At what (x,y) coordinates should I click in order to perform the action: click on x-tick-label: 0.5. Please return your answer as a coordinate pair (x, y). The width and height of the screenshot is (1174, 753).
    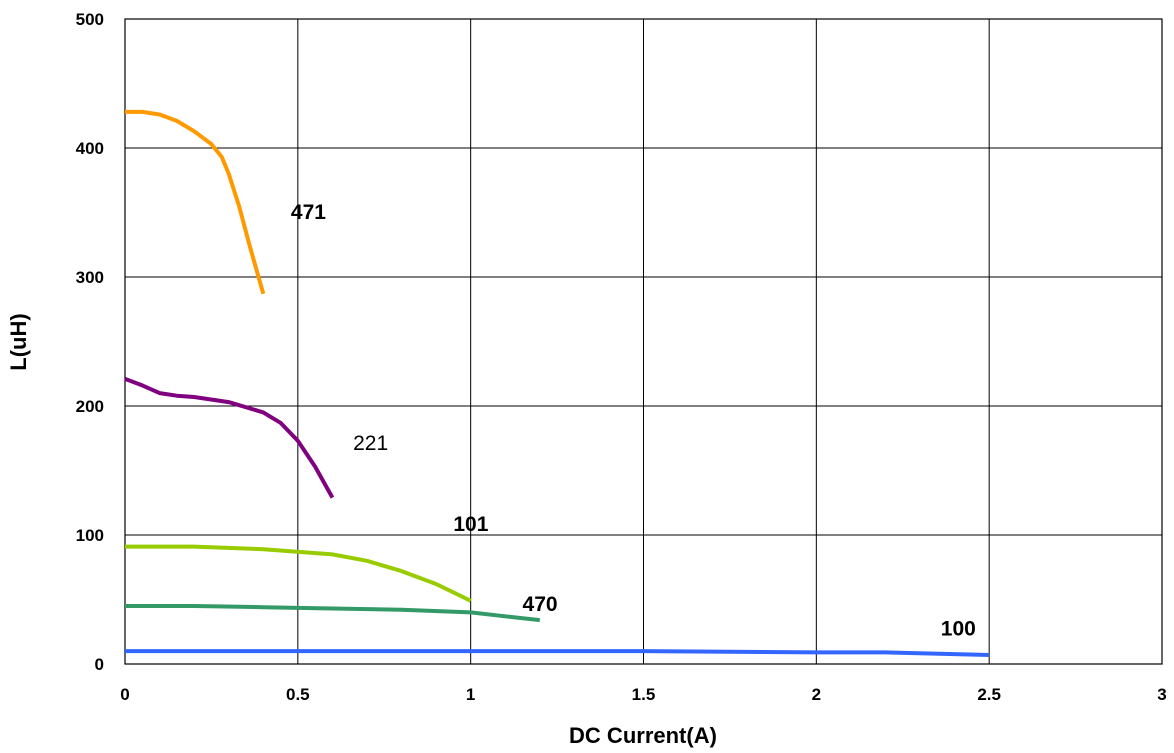
    Looking at the image, I should click on (298, 694).